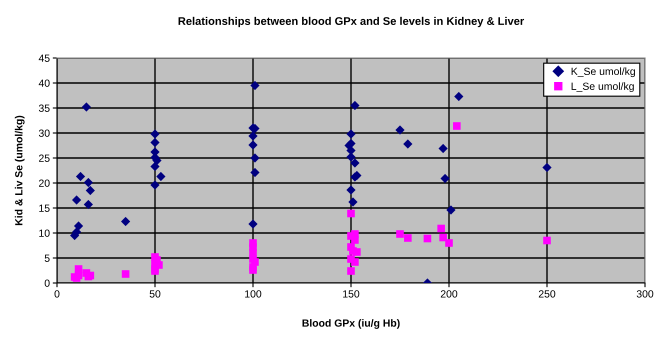 This screenshot has width=656, height=346. I want to click on y-tick-label: 45, so click(44, 58).